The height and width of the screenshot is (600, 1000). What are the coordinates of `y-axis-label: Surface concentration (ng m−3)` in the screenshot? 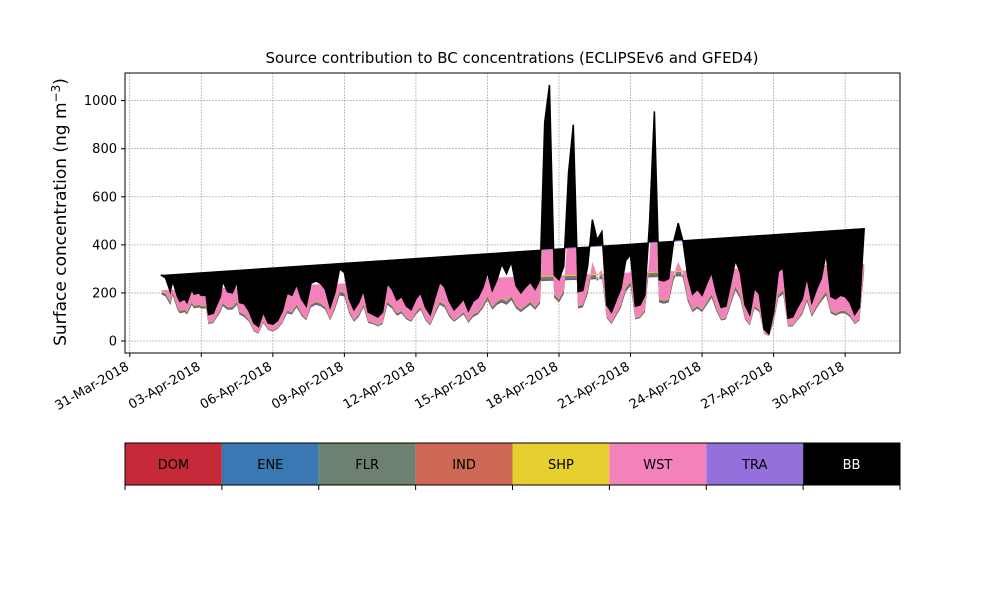 It's located at (60, 212).